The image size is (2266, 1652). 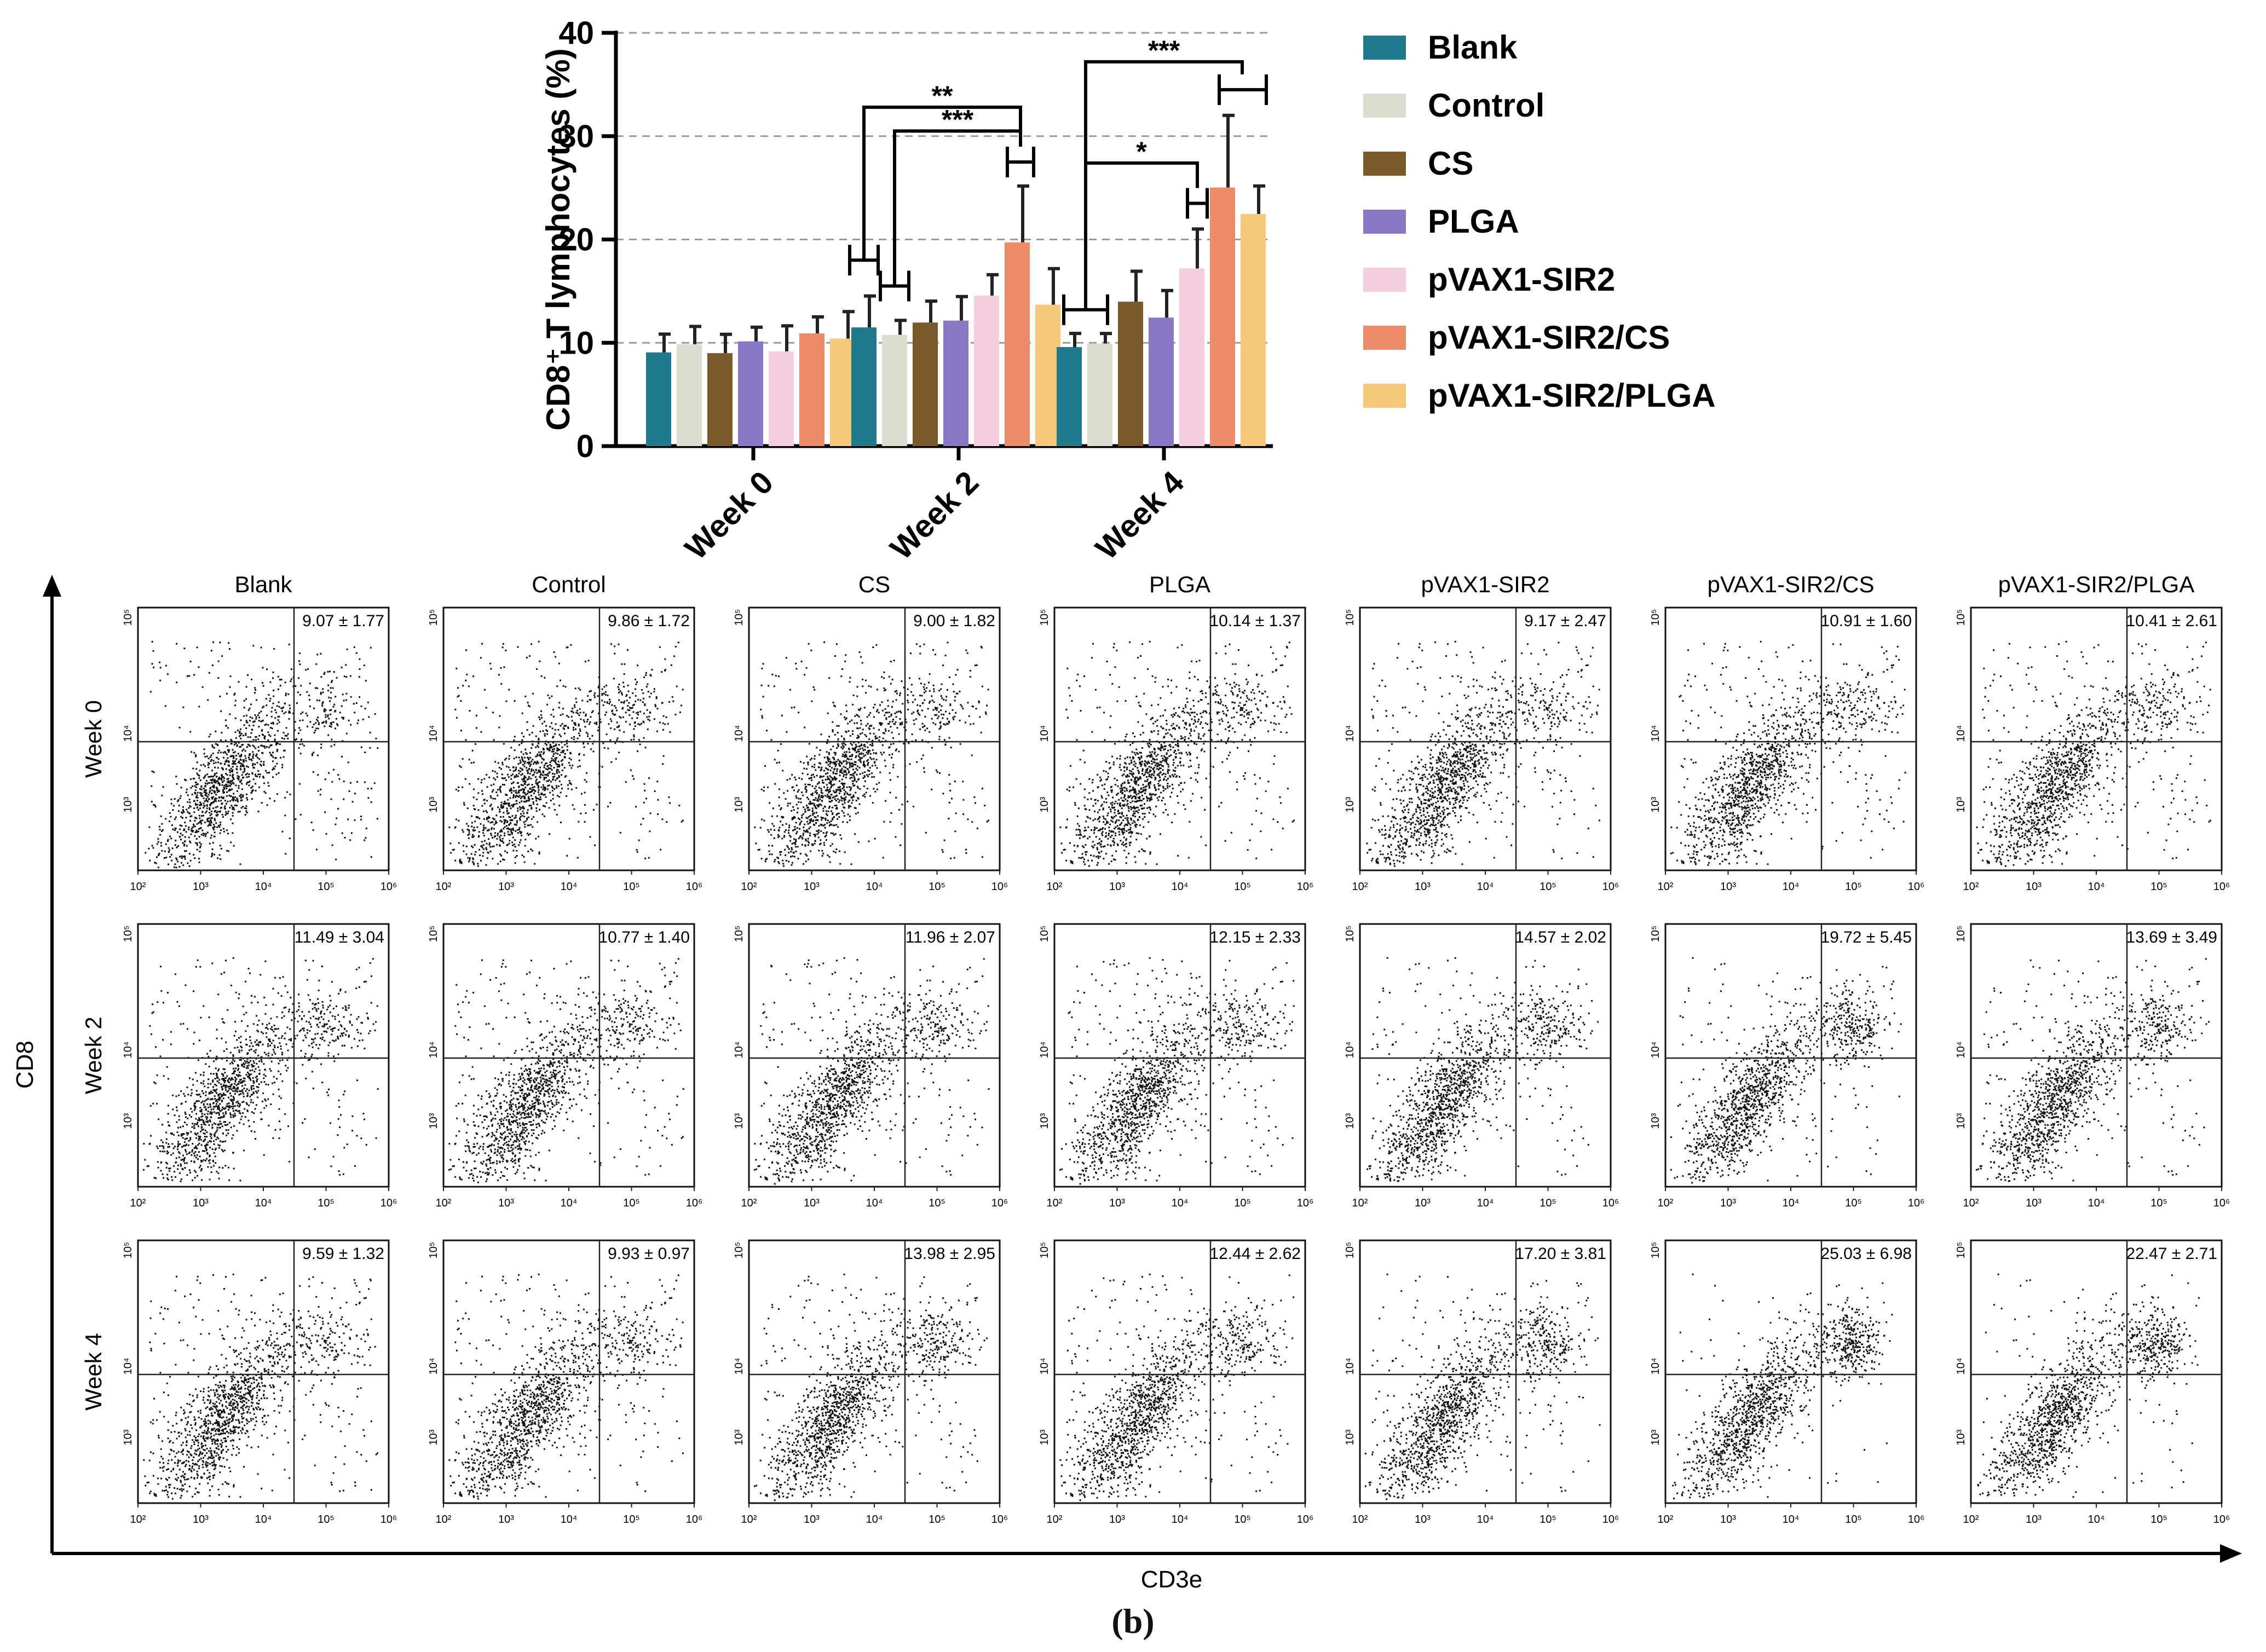 I want to click on quadrant-value: 19.72 ± 5.45, so click(x=1866, y=937).